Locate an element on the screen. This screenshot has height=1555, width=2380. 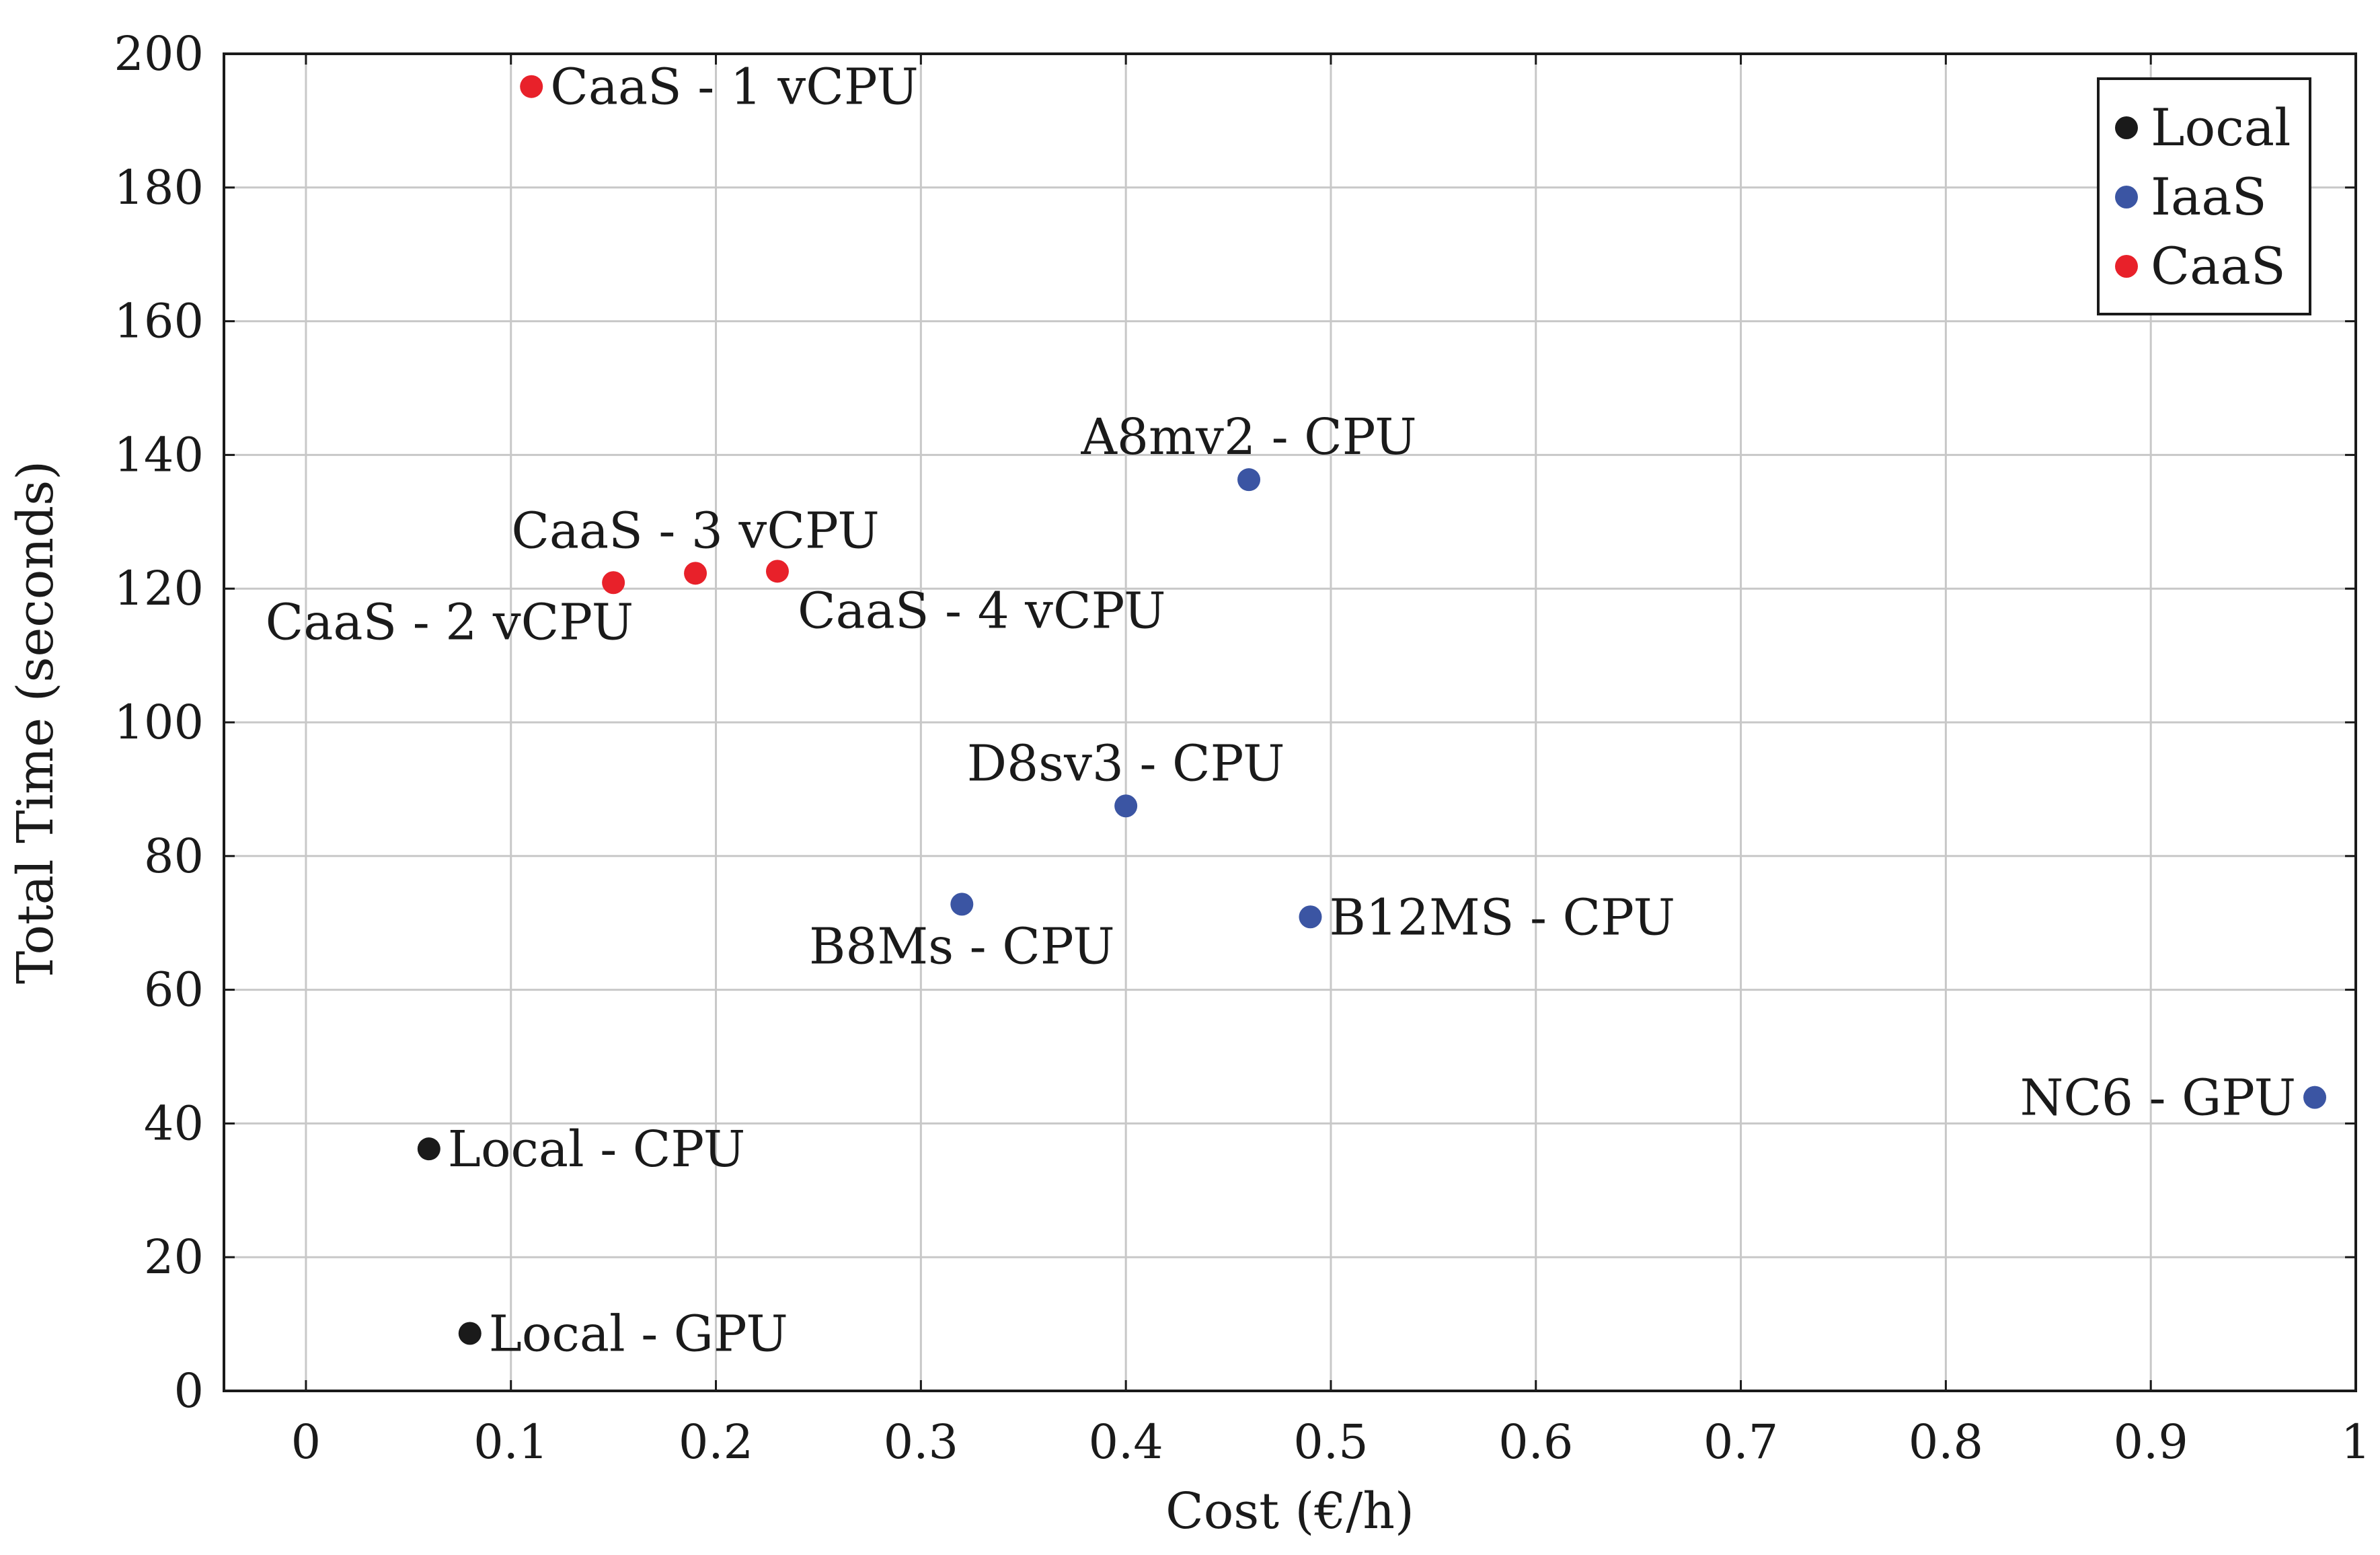
x-tick-label: 0.6 is located at coordinates (1536, 1442).